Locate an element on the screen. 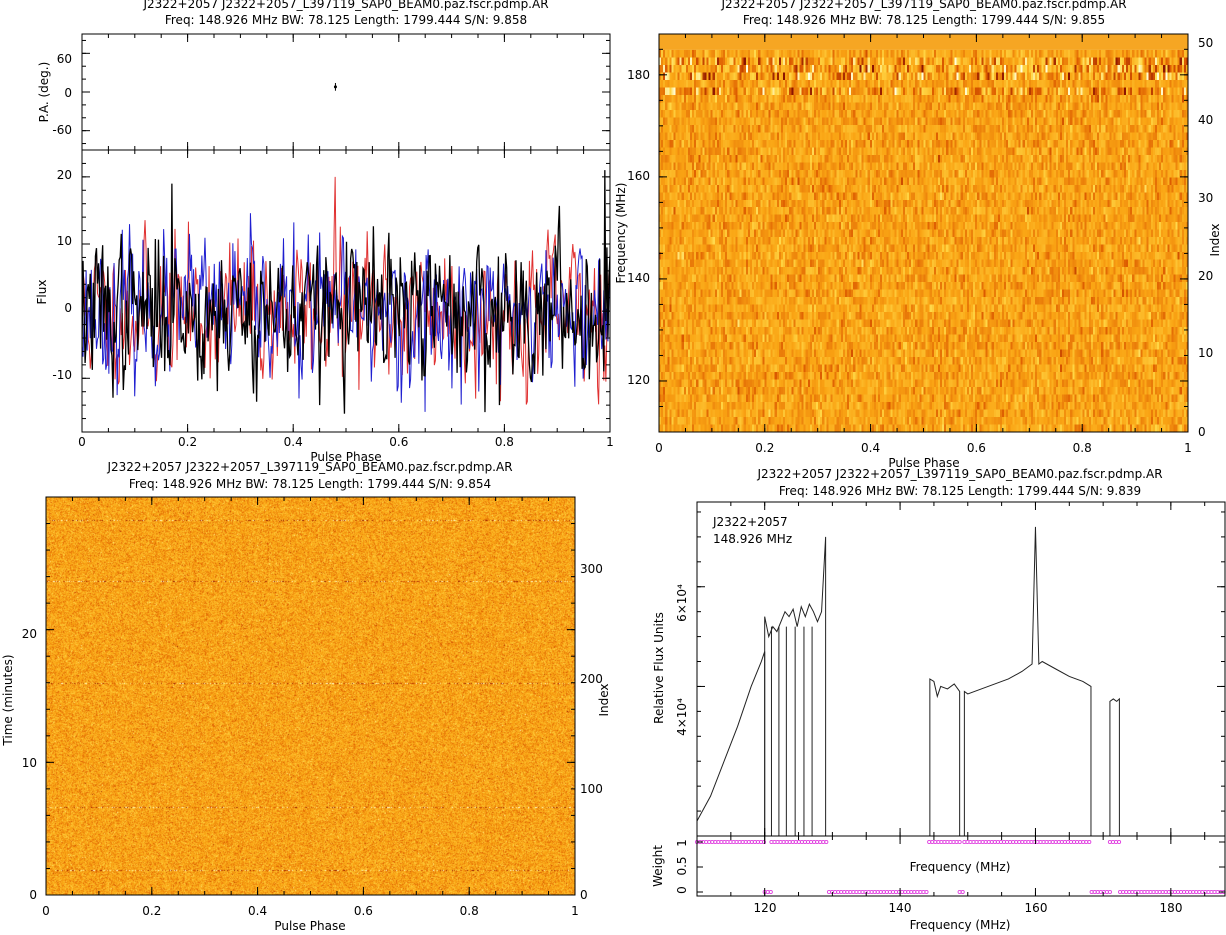 This screenshot has width=1226, height=935. pa-ylabel: P.A. (deg.) is located at coordinates (44, 92).